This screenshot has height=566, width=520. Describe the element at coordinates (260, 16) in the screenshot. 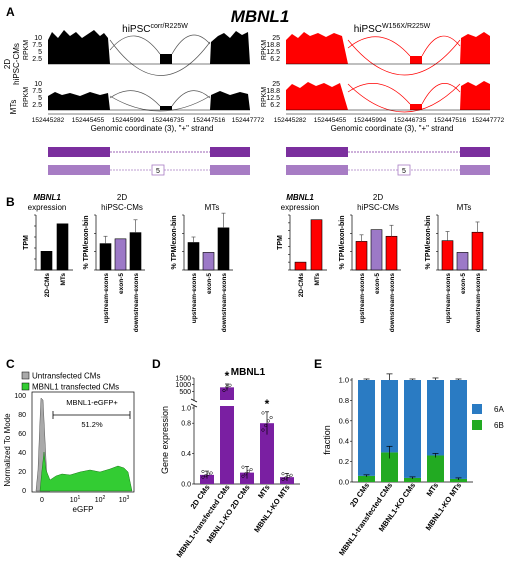

I see `gene-title: MBNL1` at that location.